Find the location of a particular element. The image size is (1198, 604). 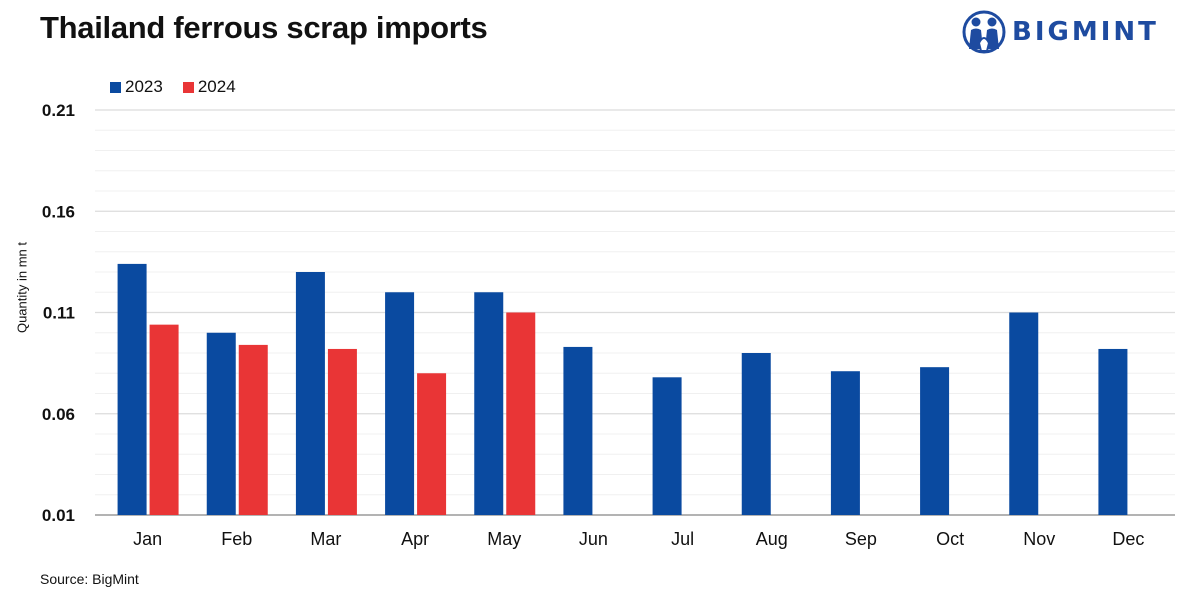

x-tick-label: Dec is located at coordinates (1128, 539).